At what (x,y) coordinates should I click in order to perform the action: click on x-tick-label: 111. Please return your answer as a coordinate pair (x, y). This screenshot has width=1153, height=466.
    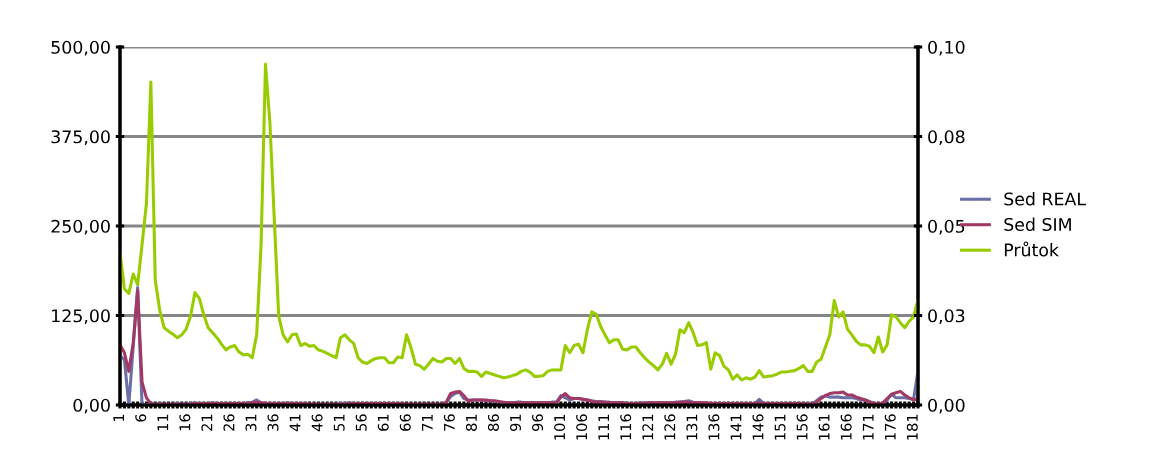
    Looking at the image, I should click on (603, 427).